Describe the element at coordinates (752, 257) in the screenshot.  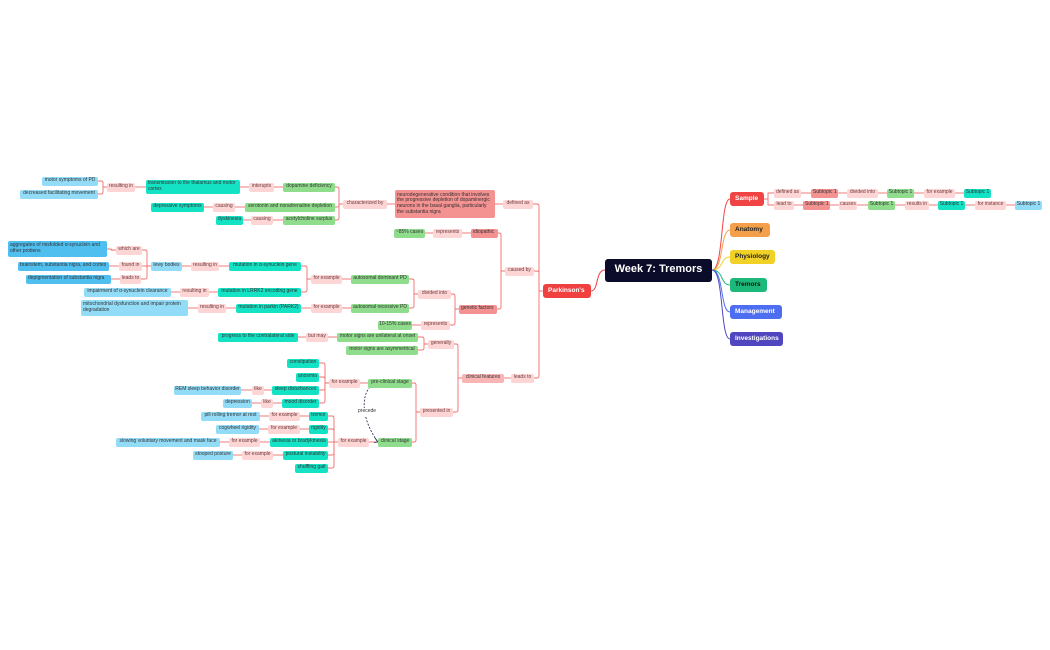
I see `branch-physiology: Physiology` at that location.